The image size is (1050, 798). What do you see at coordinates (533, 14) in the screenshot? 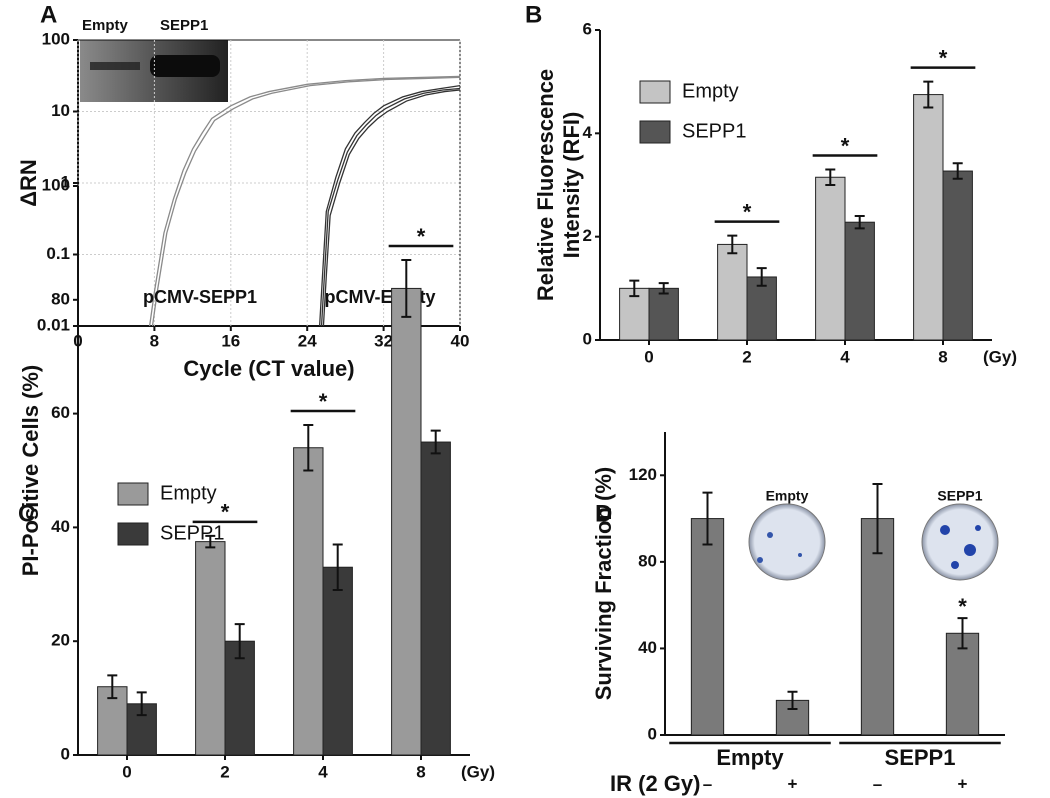
I see `panel-label: B` at bounding box center [533, 14].